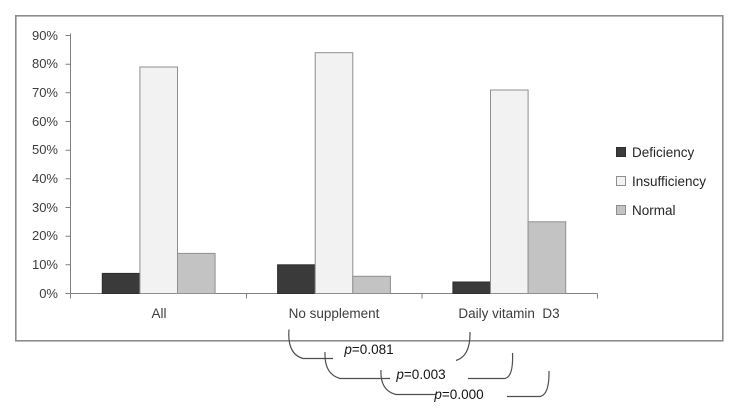  What do you see at coordinates (121, 283) in the screenshot?
I see `bar-all-deficiency` at bounding box center [121, 283].